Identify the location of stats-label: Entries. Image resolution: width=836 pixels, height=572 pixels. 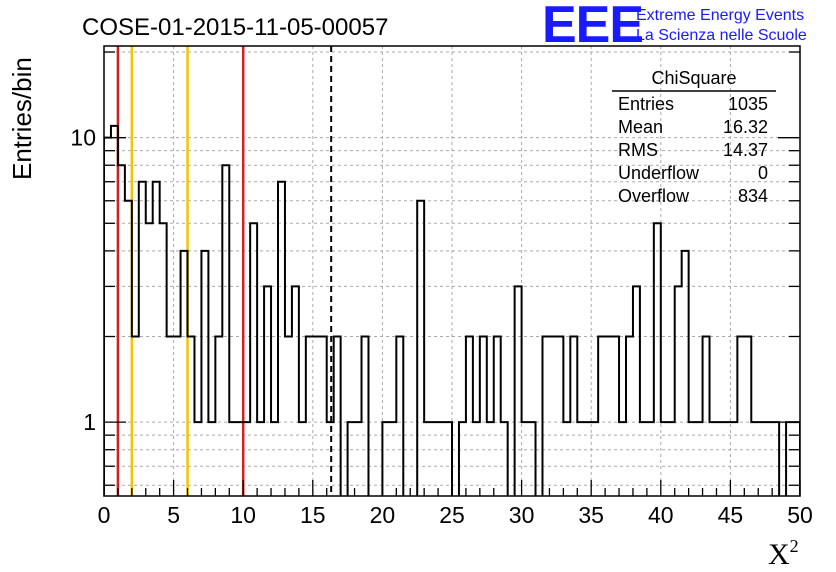
(646, 104).